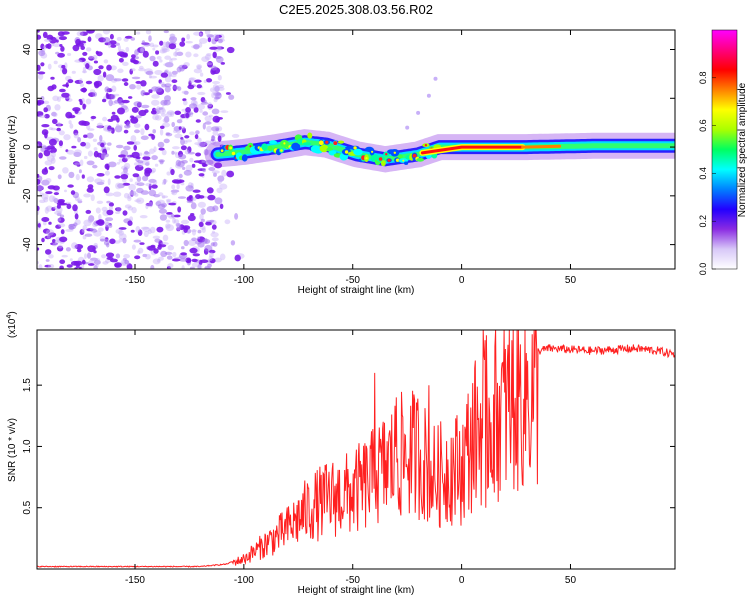  I want to click on colorbar-ticks: 0.0 0.2 0.4 0.6 0.8, so click(707, 173).